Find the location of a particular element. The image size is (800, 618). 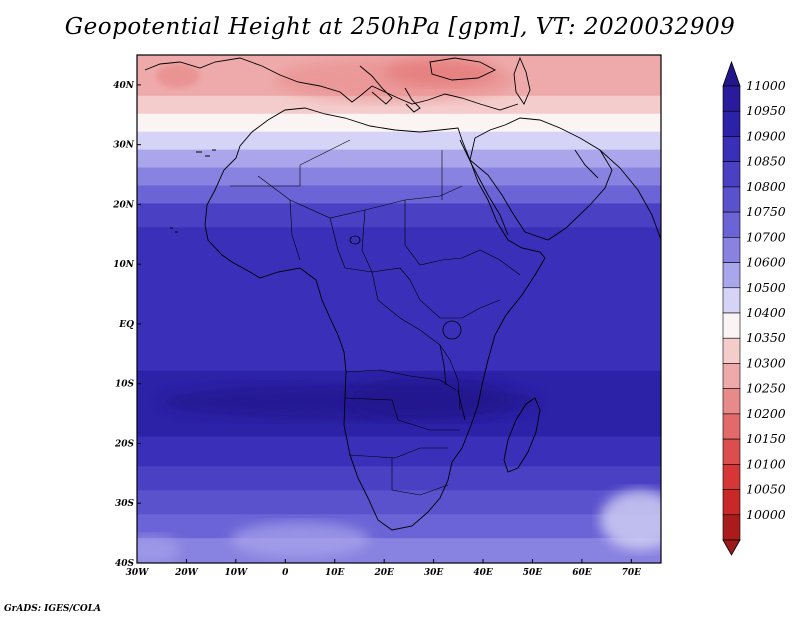

colorbar-label: 10900 is located at coordinates (766, 135).